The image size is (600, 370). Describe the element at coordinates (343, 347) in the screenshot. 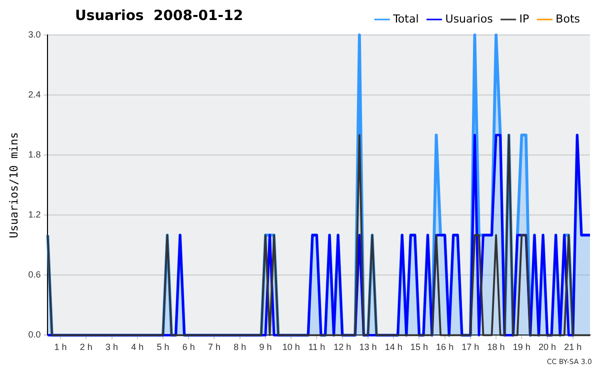

I see `x-tick-label: 12 h` at that location.